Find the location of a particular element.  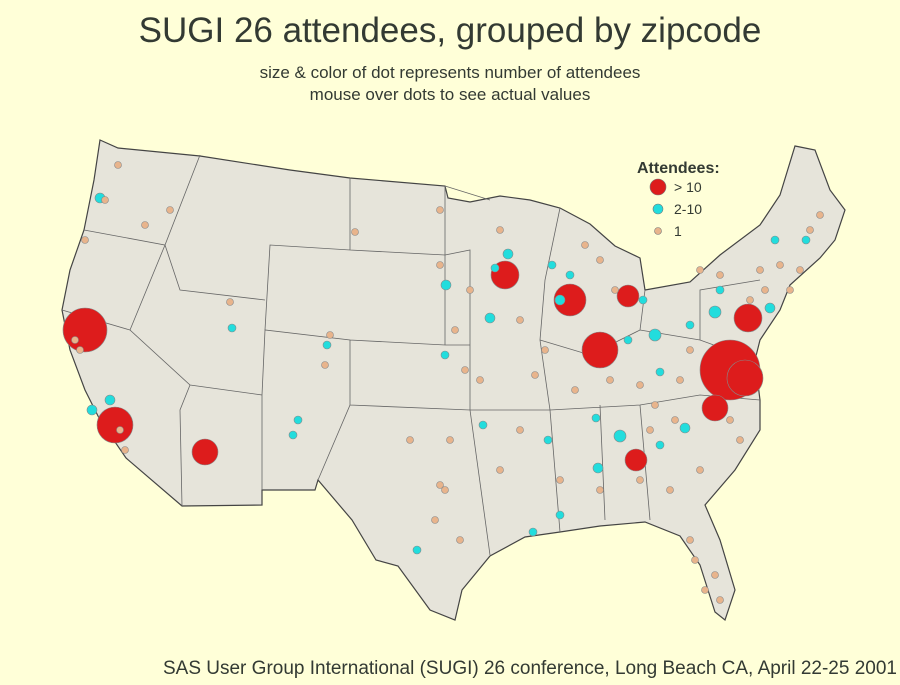

legend-label: 1 is located at coordinates (678, 231).